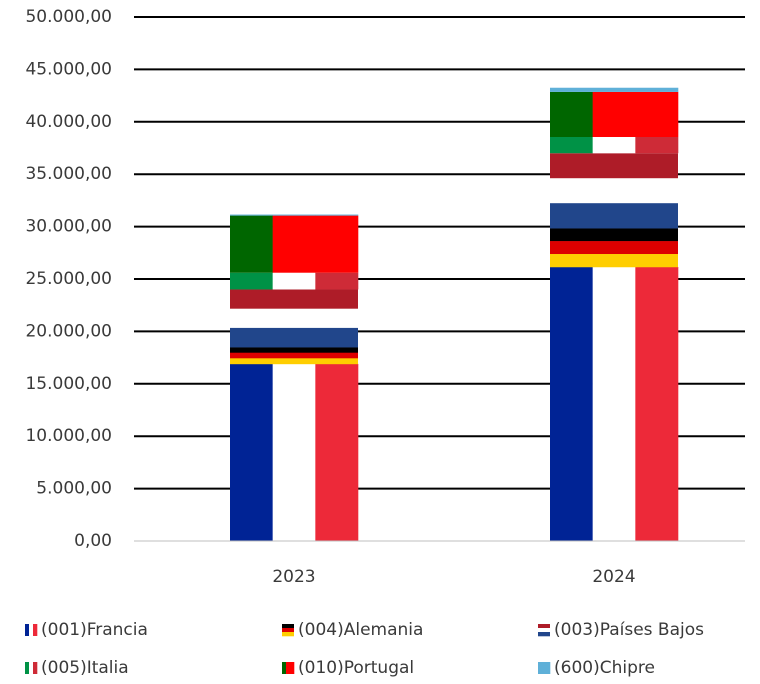  Describe the element at coordinates (68, 174) in the screenshot. I see `y-tick-label: 35.000,00` at that location.